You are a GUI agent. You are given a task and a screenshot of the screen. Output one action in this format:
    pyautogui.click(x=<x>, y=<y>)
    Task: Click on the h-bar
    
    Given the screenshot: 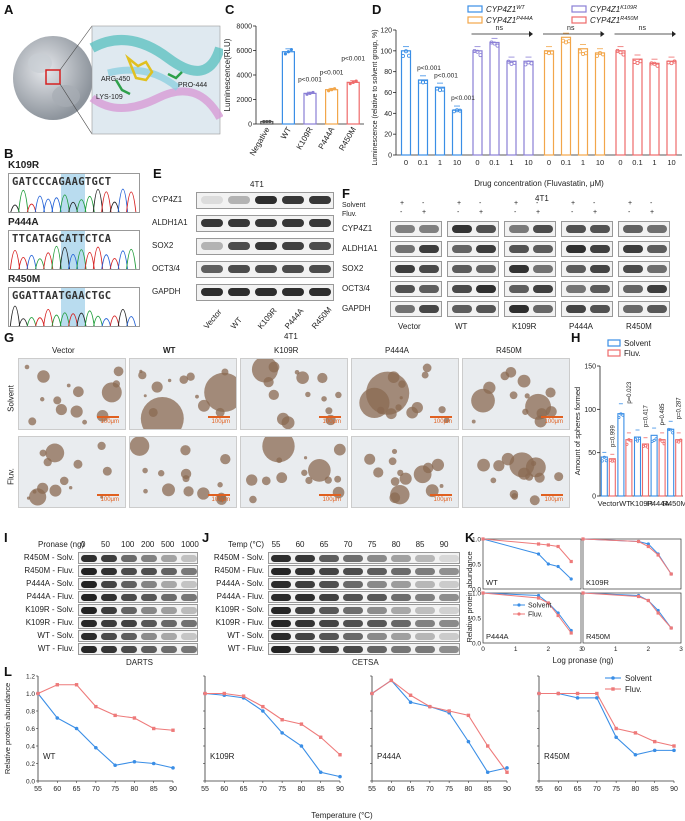 What is the action you would take?
    pyautogui.click(x=637, y=466)
    